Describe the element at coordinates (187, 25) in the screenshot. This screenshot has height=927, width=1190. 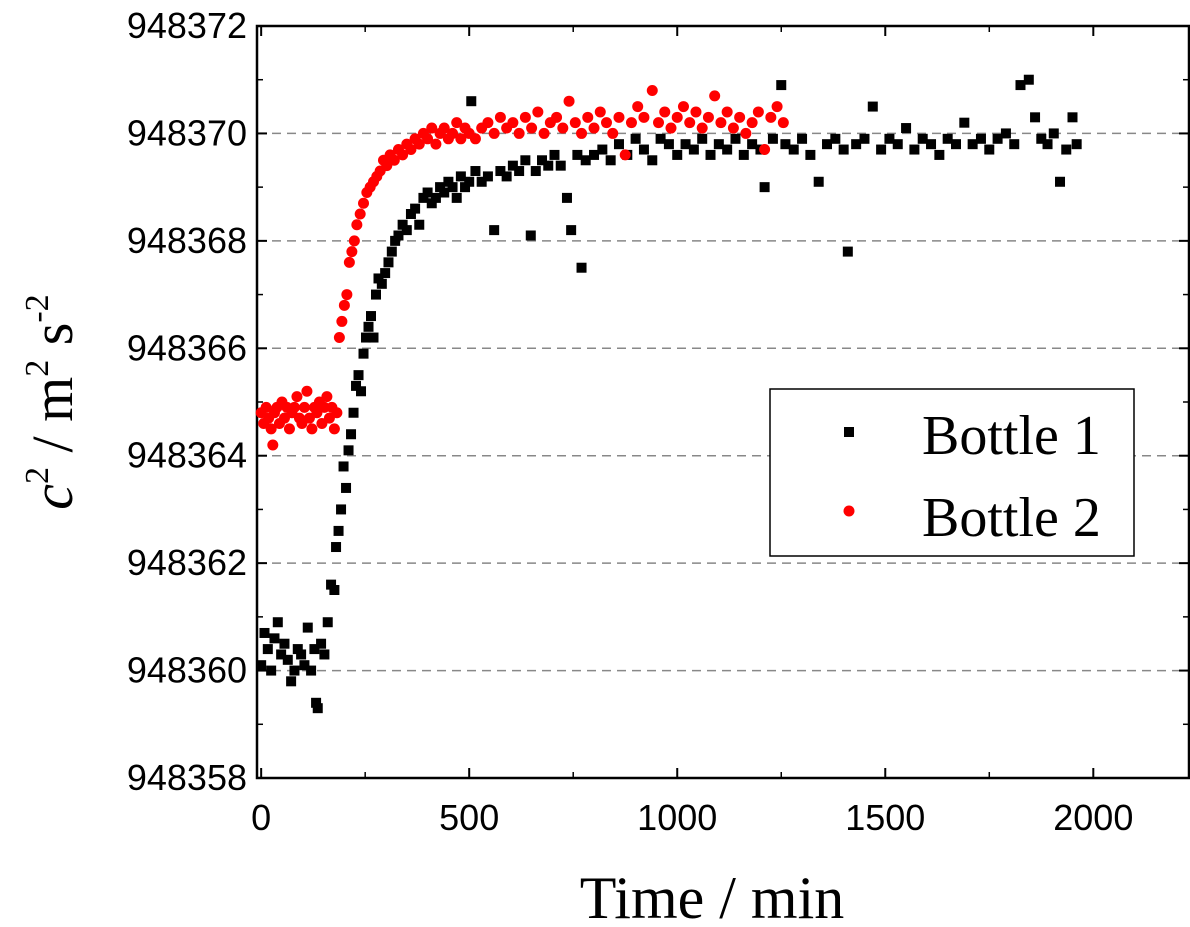
I see `y-tick-label: 948372` at that location.